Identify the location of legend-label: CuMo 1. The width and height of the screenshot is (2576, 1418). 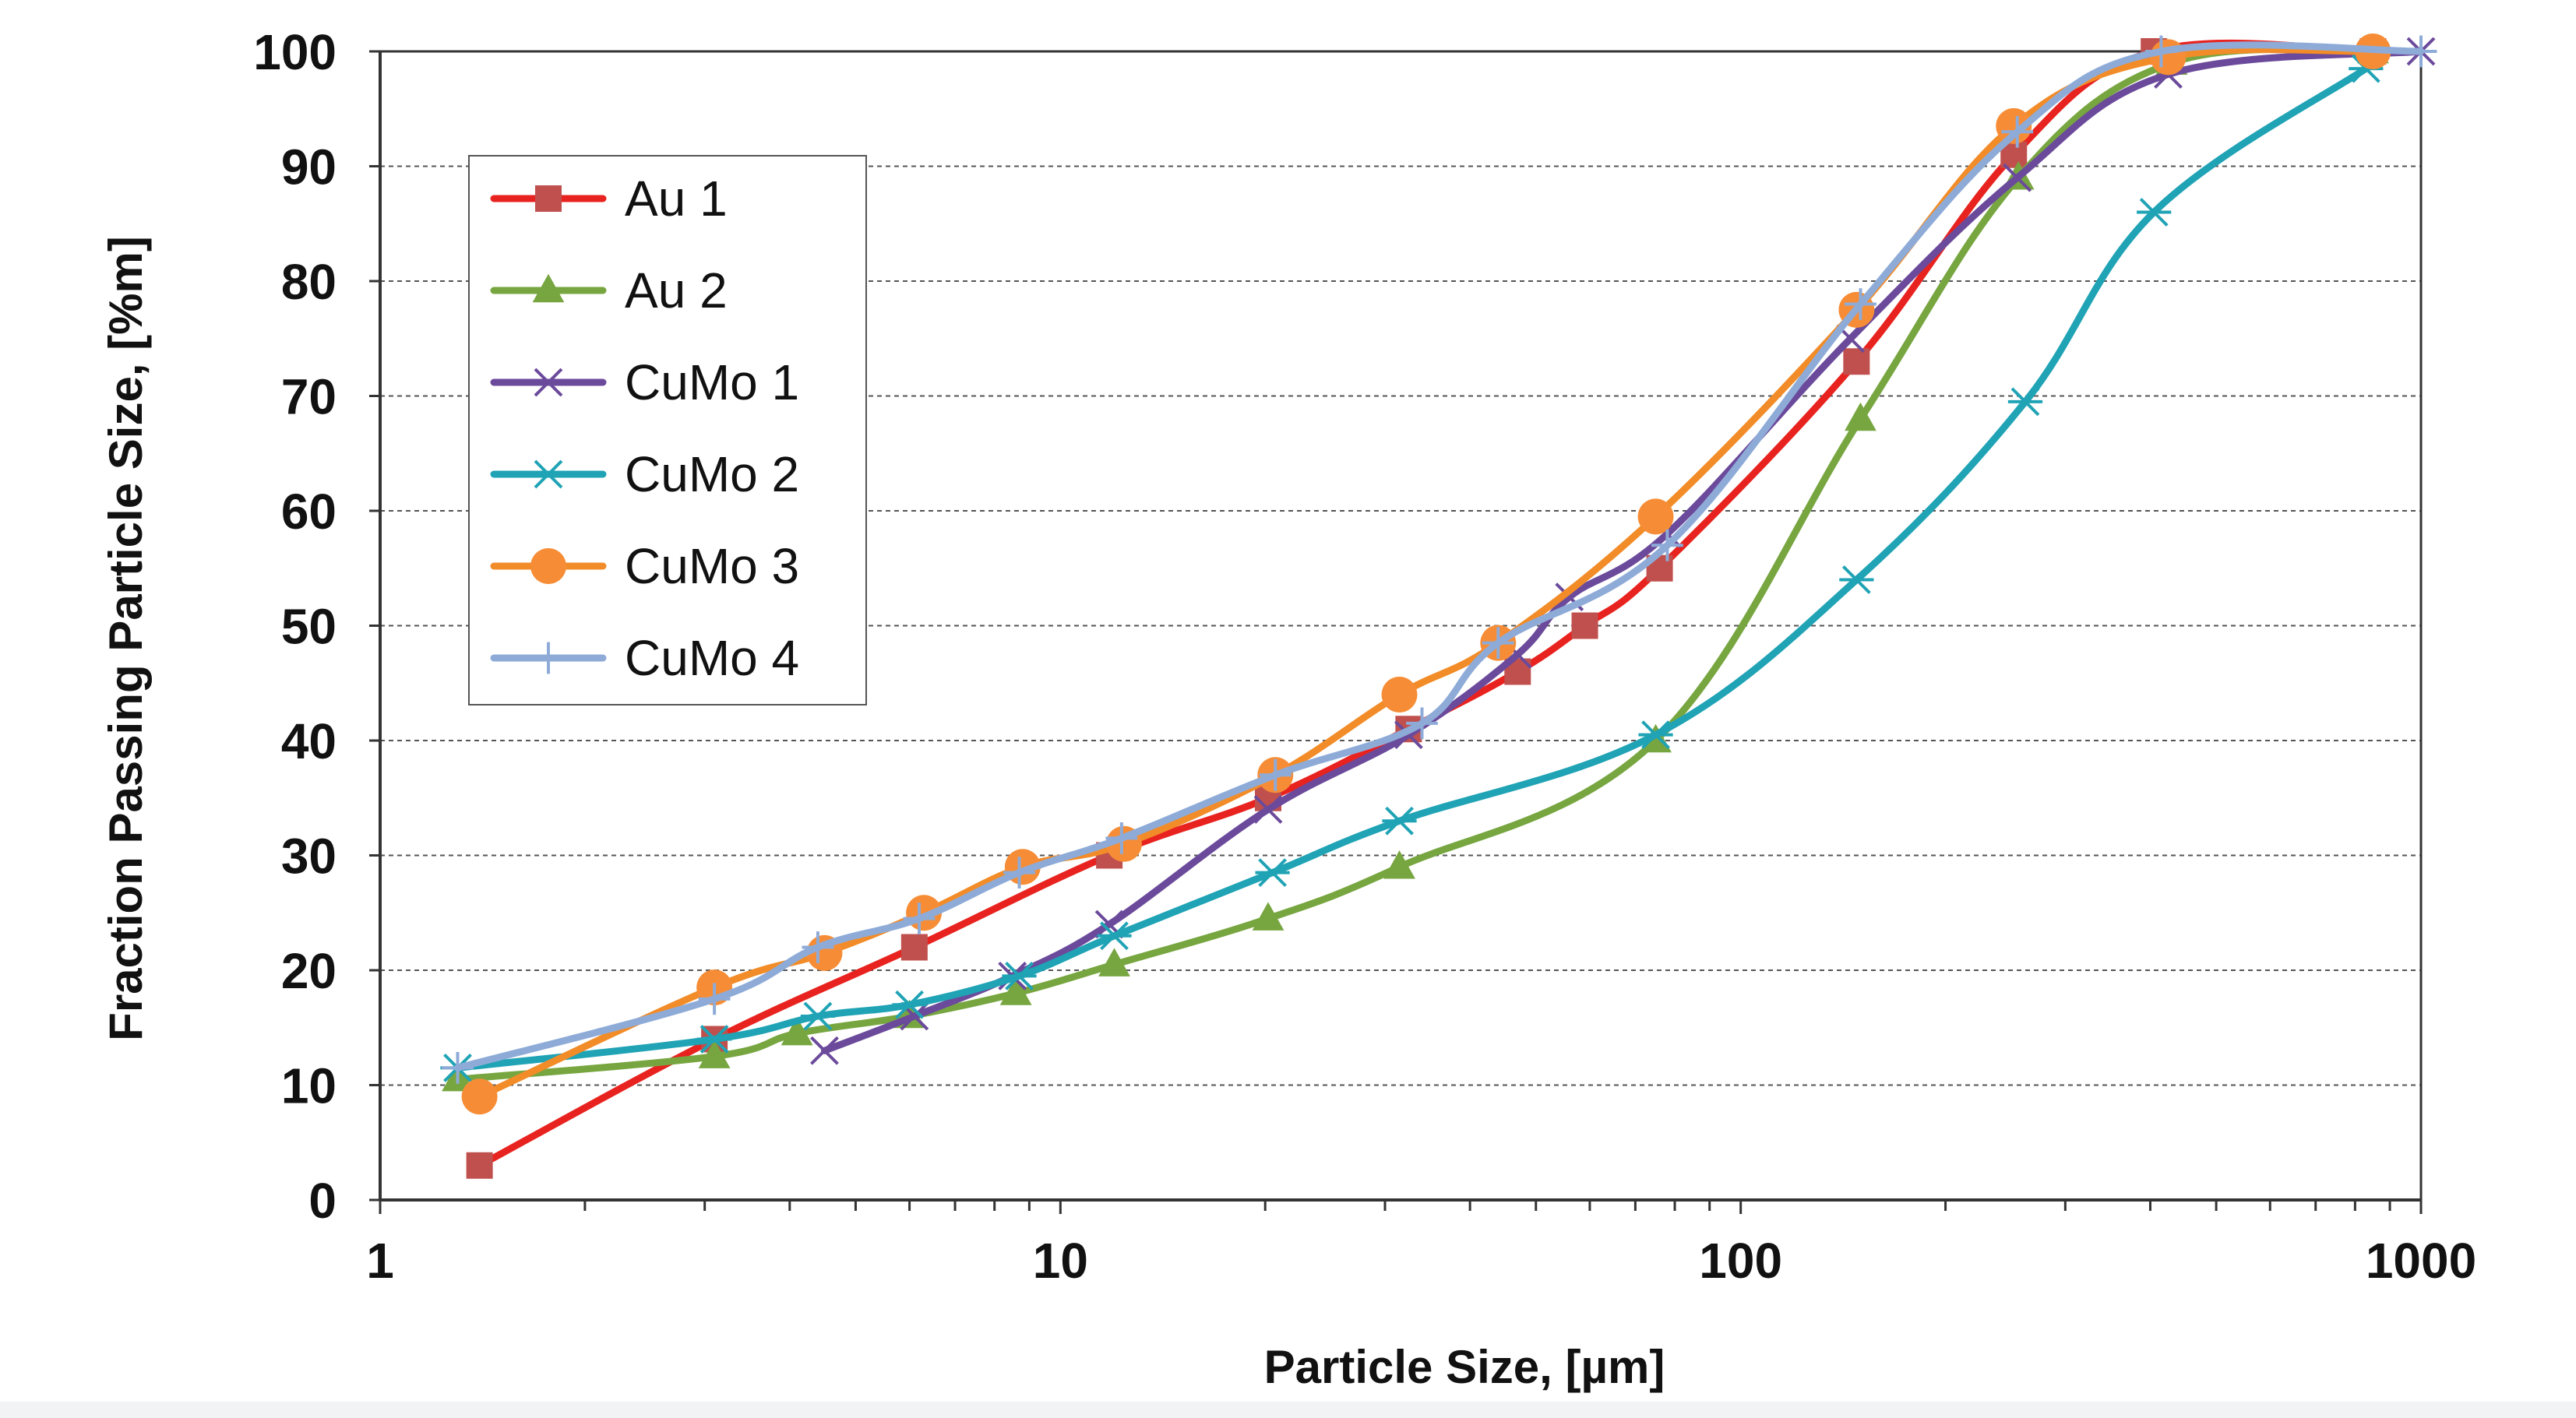
(712, 382).